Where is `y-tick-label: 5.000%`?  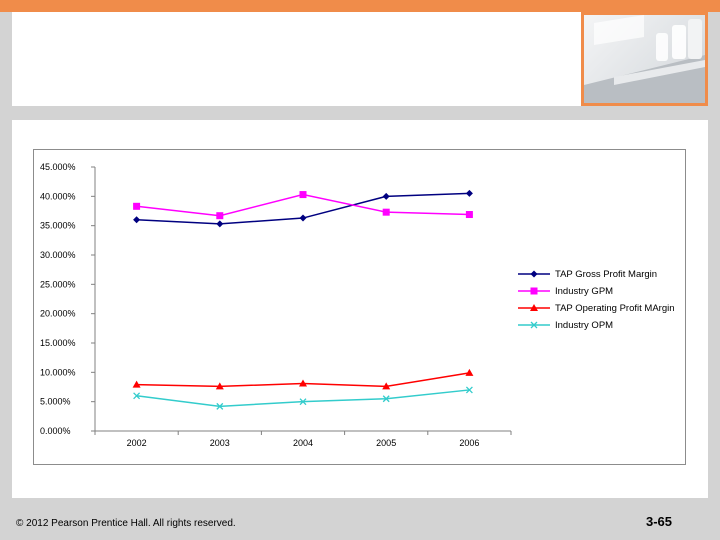
y-tick-label: 5.000% is located at coordinates (55, 402).